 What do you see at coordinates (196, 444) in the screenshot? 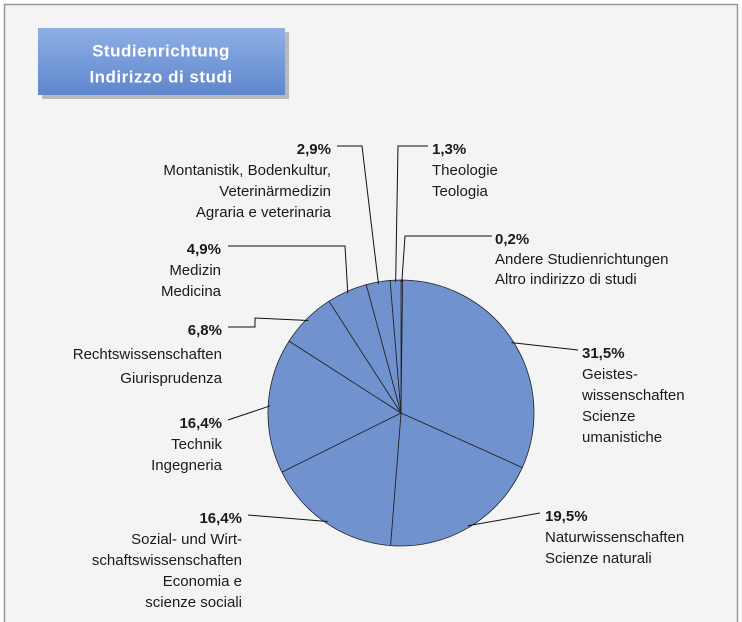
I see `slice-label: Technik` at bounding box center [196, 444].